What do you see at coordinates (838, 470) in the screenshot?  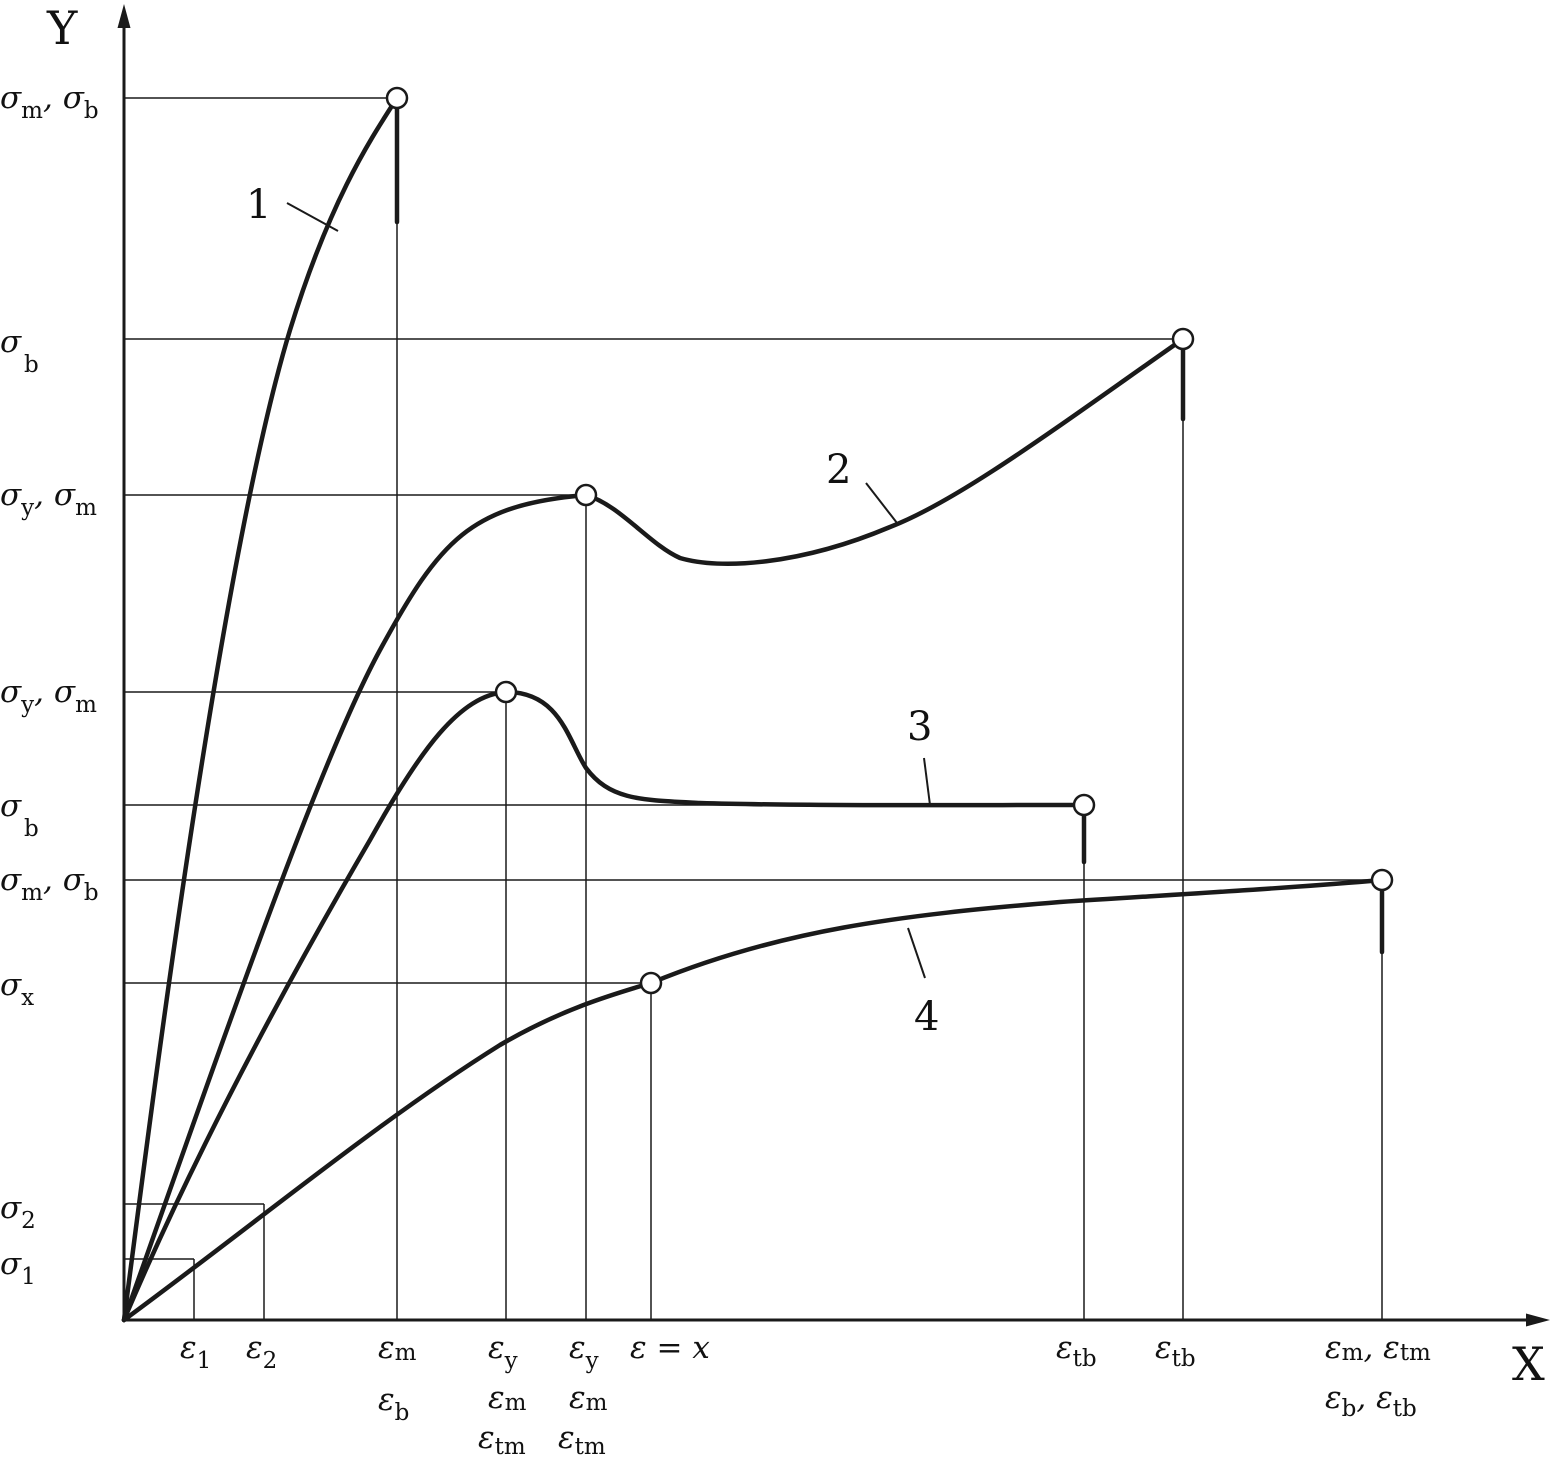 I see `curve-label-2: 2` at bounding box center [838, 470].